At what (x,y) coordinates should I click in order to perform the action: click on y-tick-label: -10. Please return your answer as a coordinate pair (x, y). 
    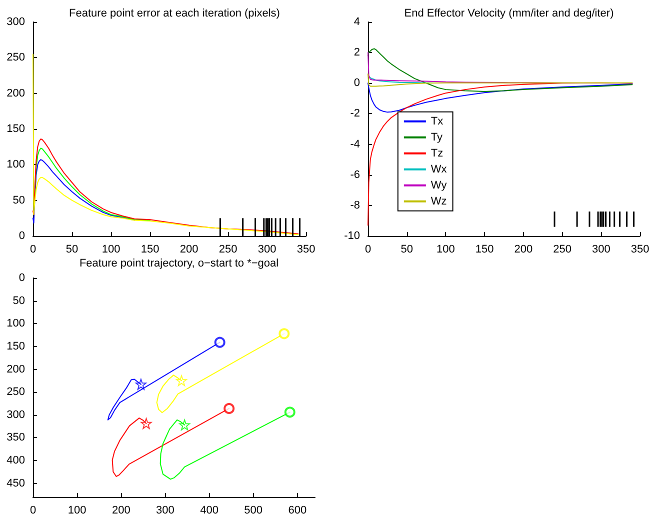
    Looking at the image, I should click on (352, 236).